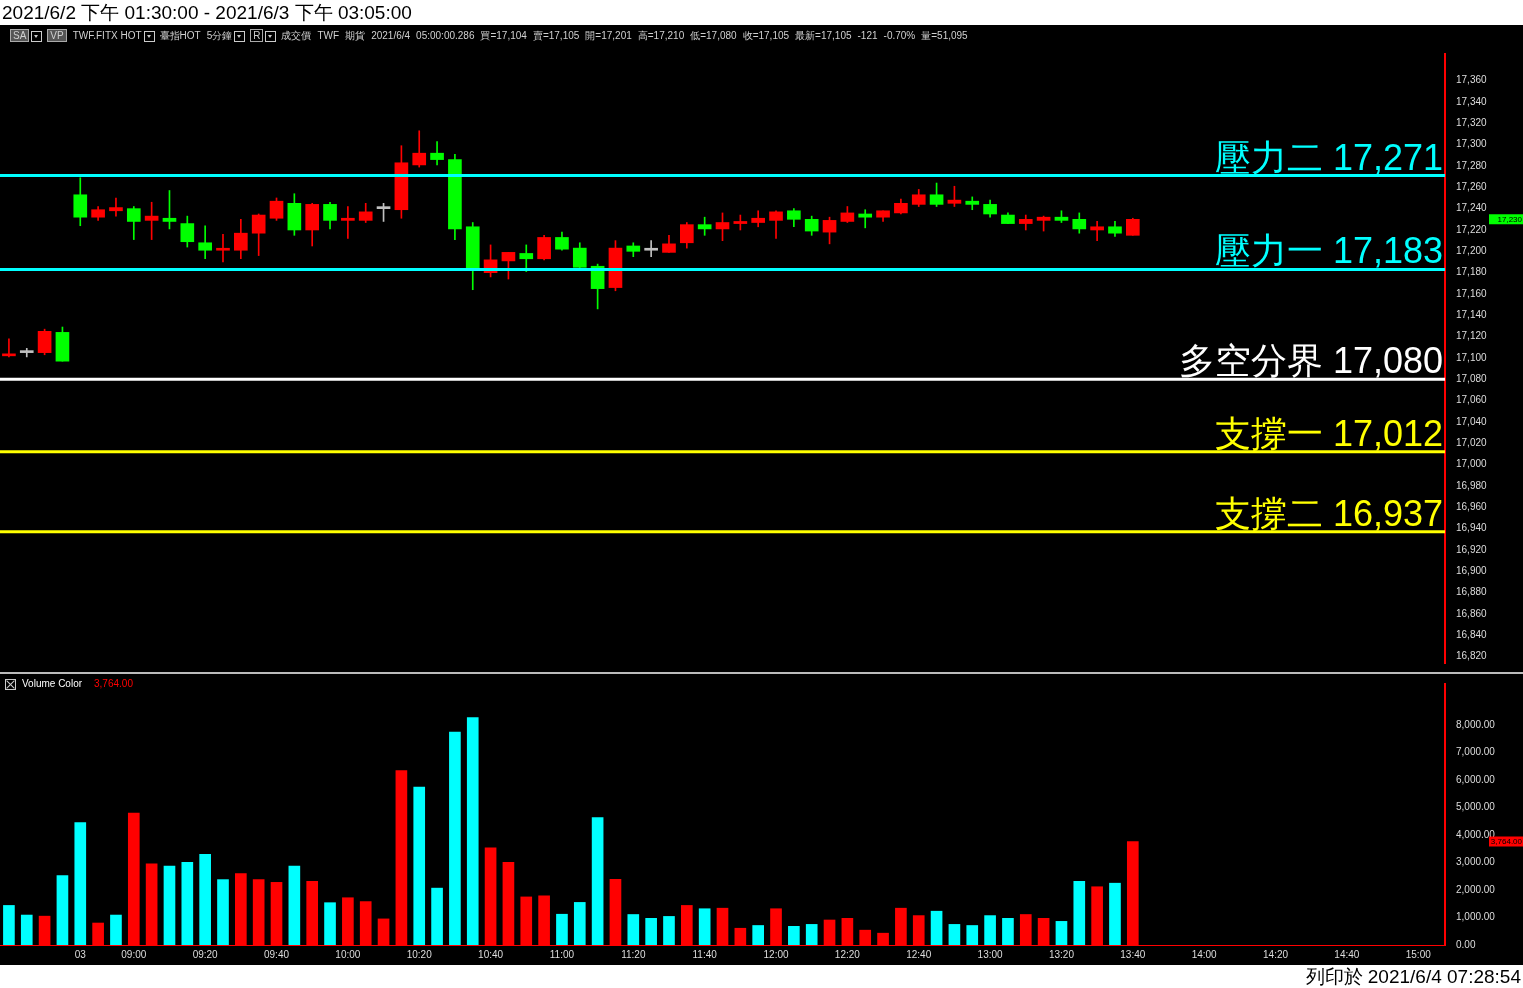 This screenshot has width=1523, height=988. I want to click on x-tick-label: 09:40, so click(277, 954).